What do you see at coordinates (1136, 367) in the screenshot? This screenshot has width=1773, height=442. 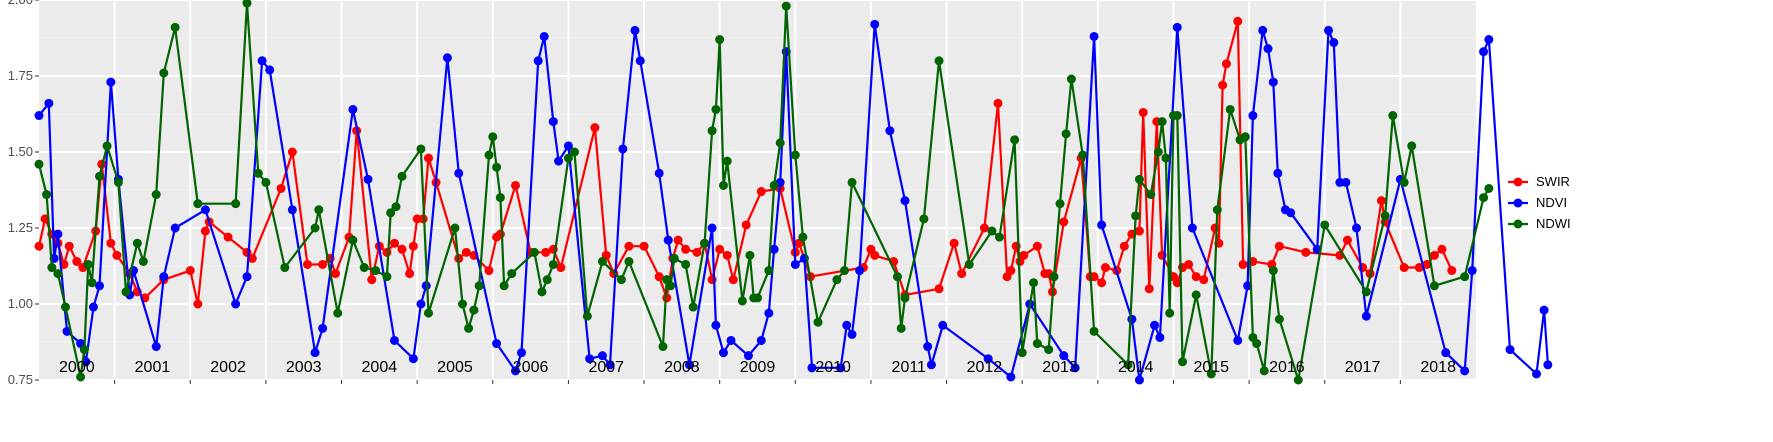 I see `year-label: 2014` at bounding box center [1136, 367].